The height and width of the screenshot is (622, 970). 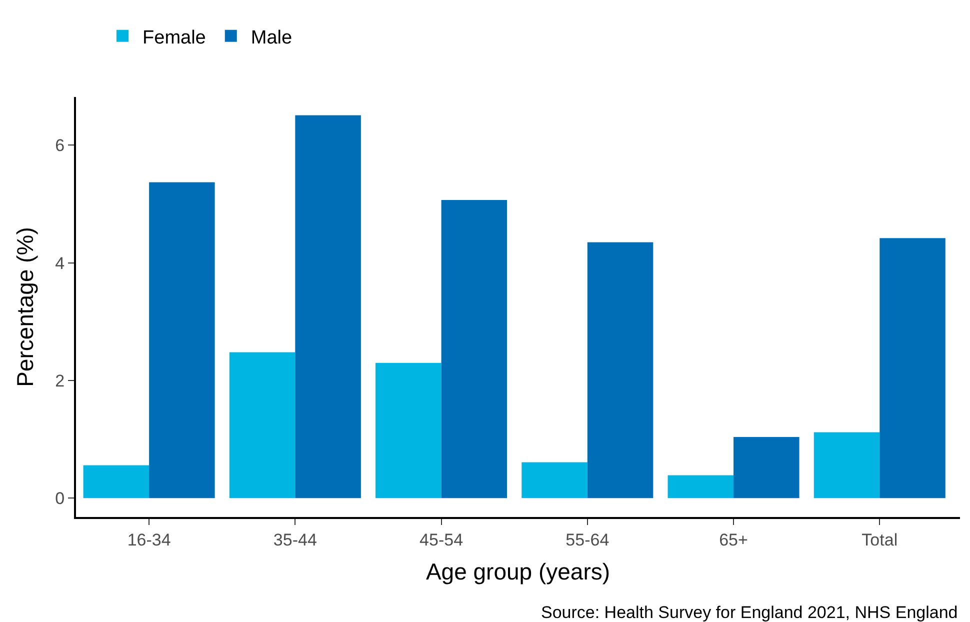 I want to click on legend-label: Female, so click(x=174, y=37).